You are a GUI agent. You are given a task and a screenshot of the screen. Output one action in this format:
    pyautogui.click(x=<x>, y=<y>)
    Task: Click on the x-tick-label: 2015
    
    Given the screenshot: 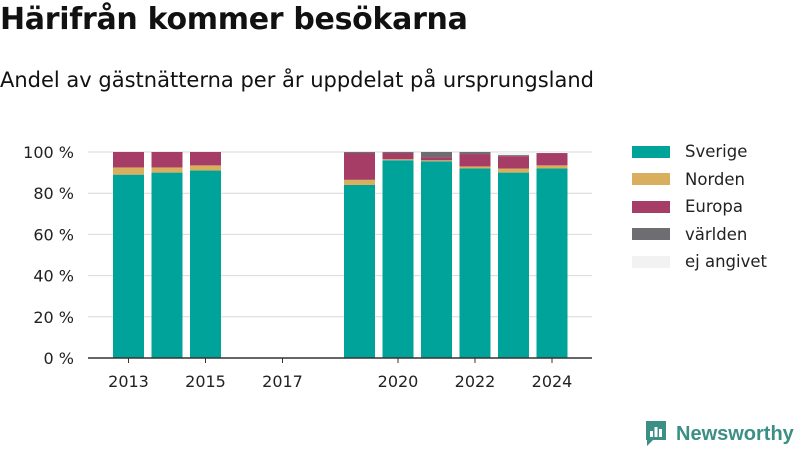 What is the action you would take?
    pyautogui.click(x=205, y=381)
    